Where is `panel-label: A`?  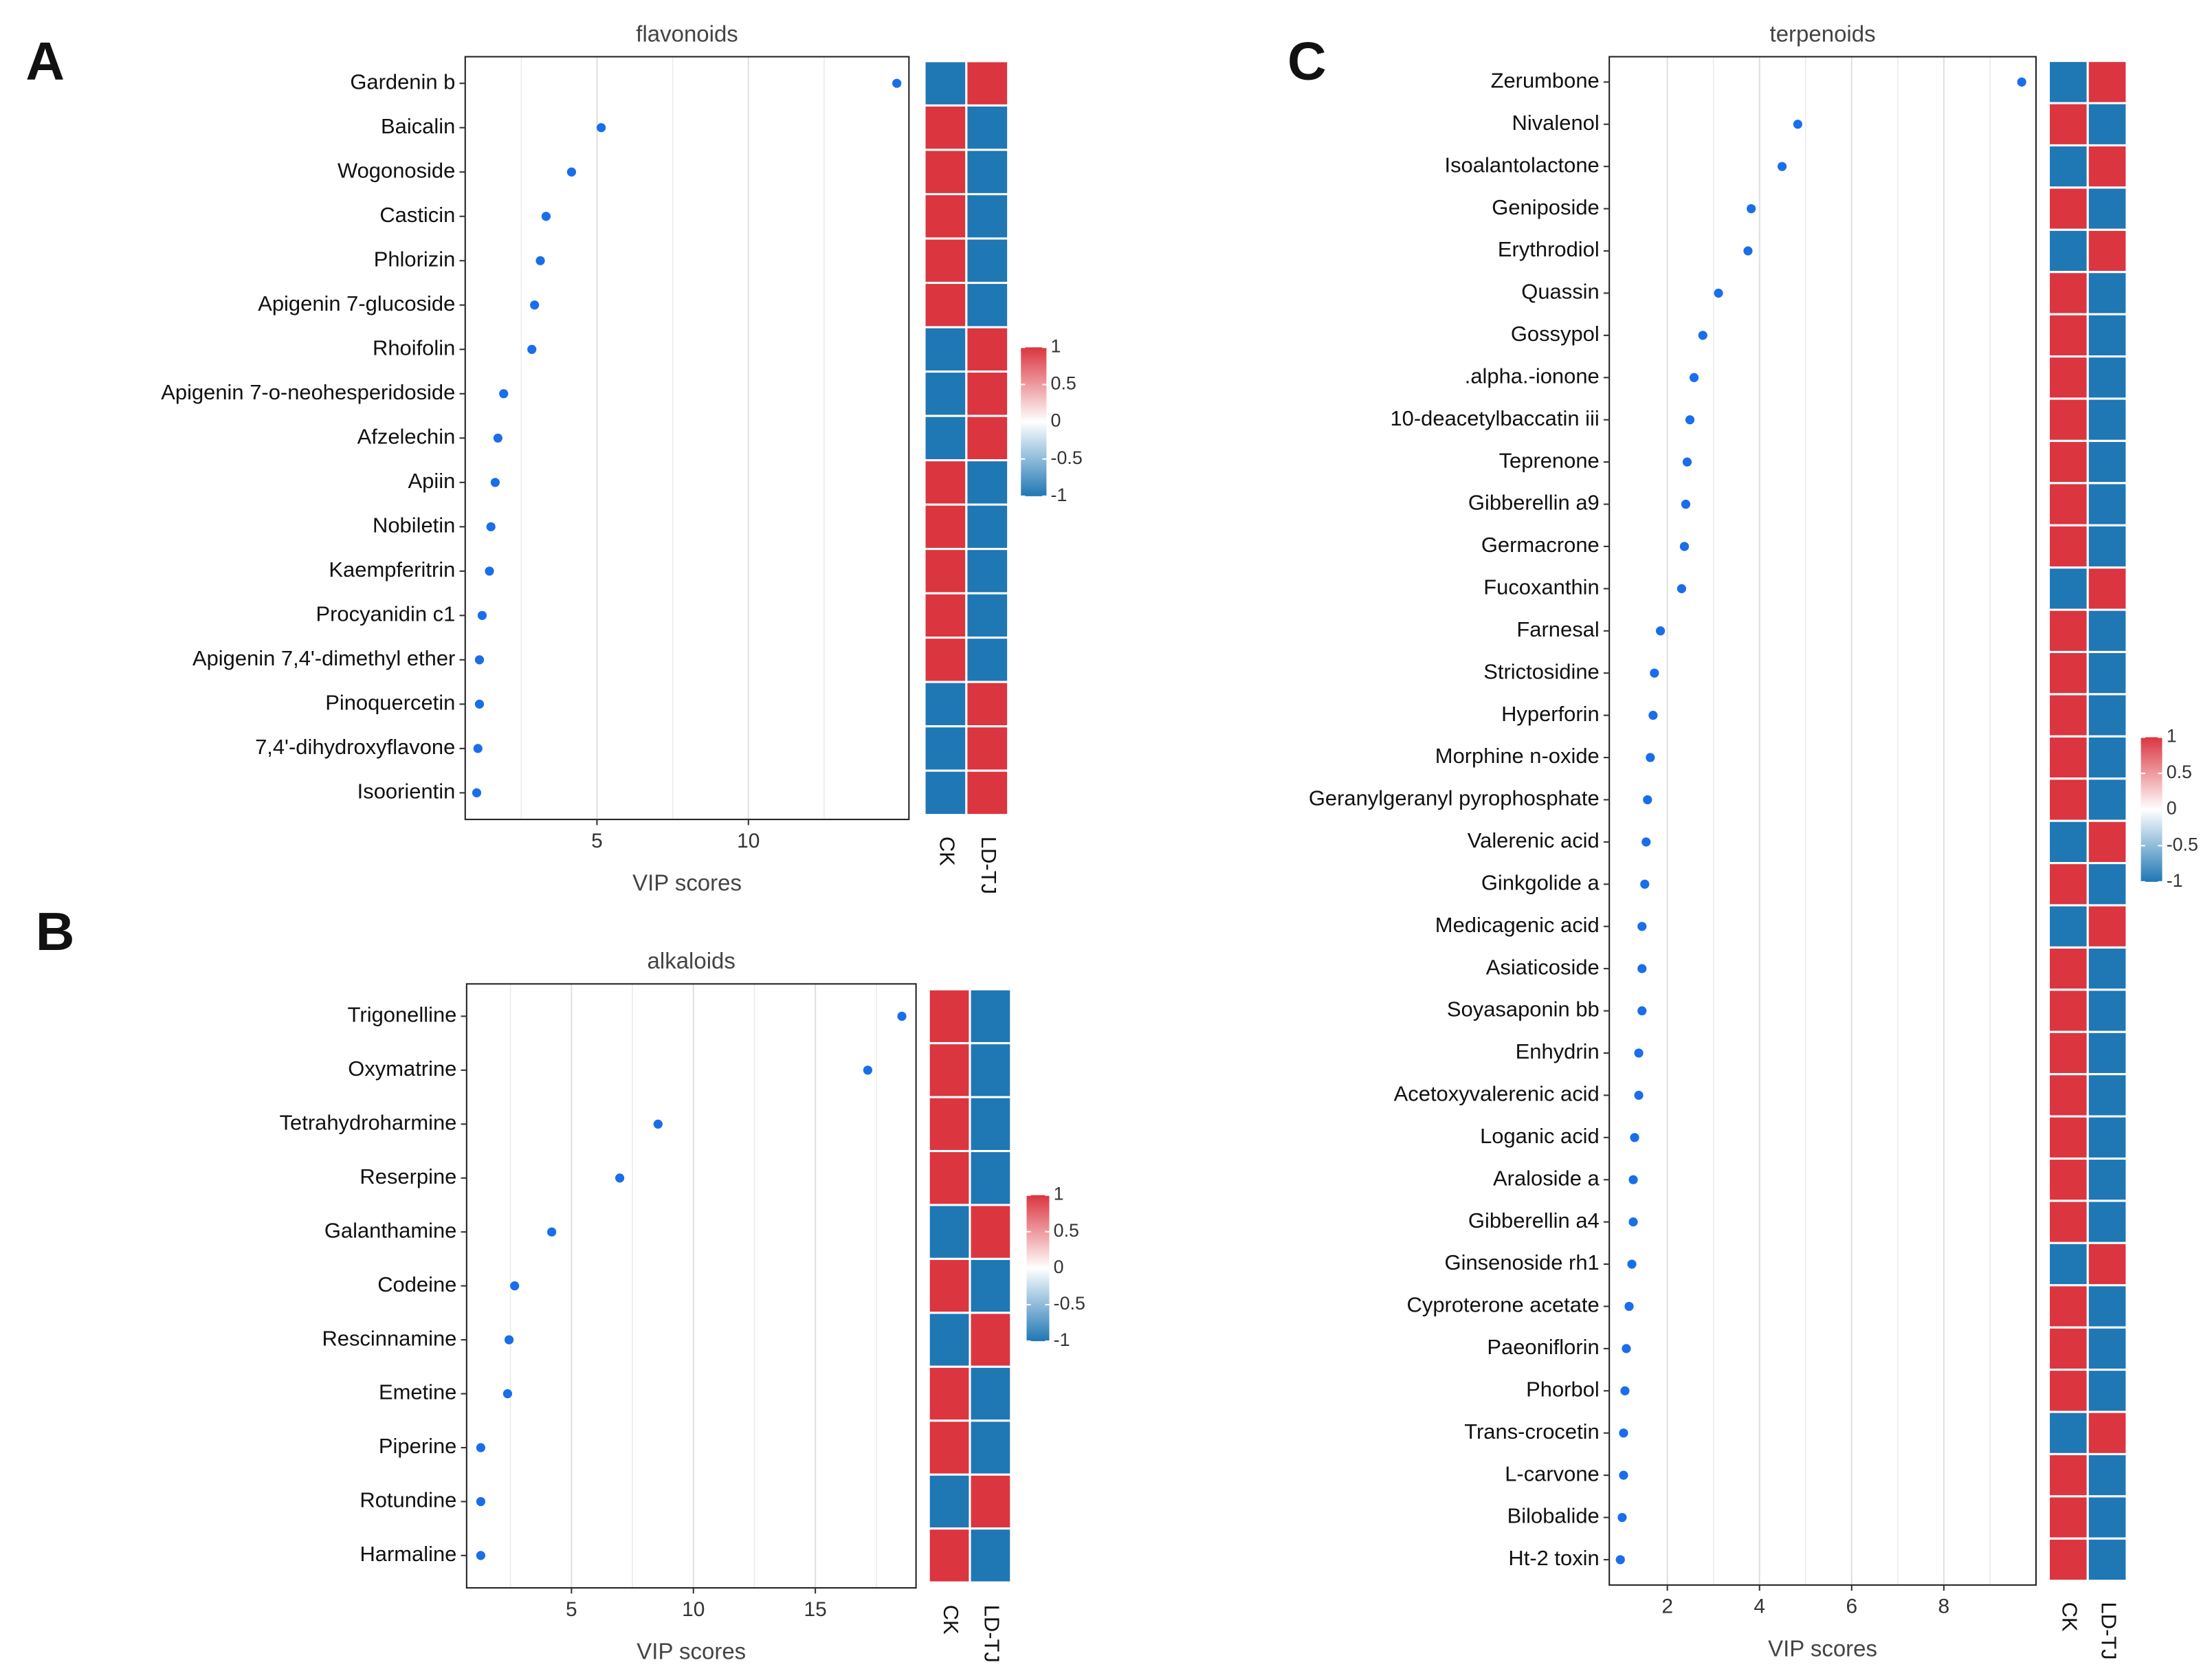
panel-label: A is located at coordinates (45, 61).